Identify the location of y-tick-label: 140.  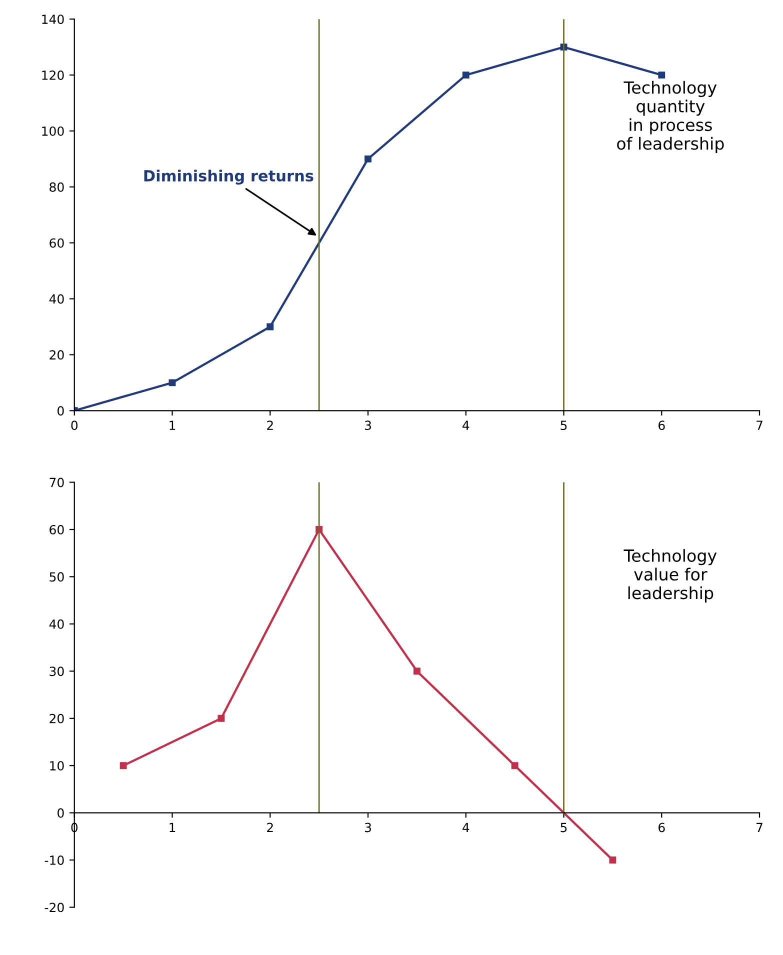
(53, 19).